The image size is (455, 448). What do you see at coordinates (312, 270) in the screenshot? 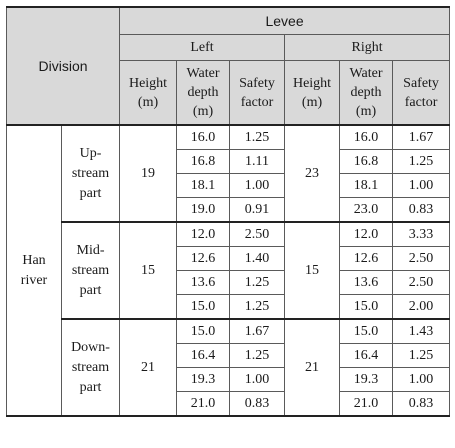
I see `right-height-cell: 15` at bounding box center [312, 270].